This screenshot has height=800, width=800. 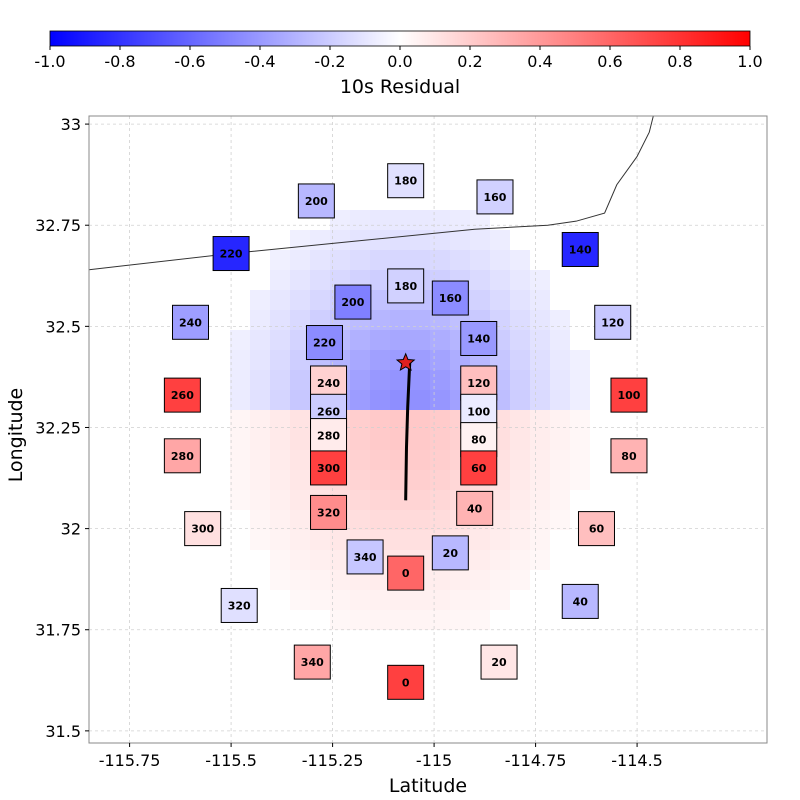 I want to click on station-label: 140, so click(x=478, y=338).